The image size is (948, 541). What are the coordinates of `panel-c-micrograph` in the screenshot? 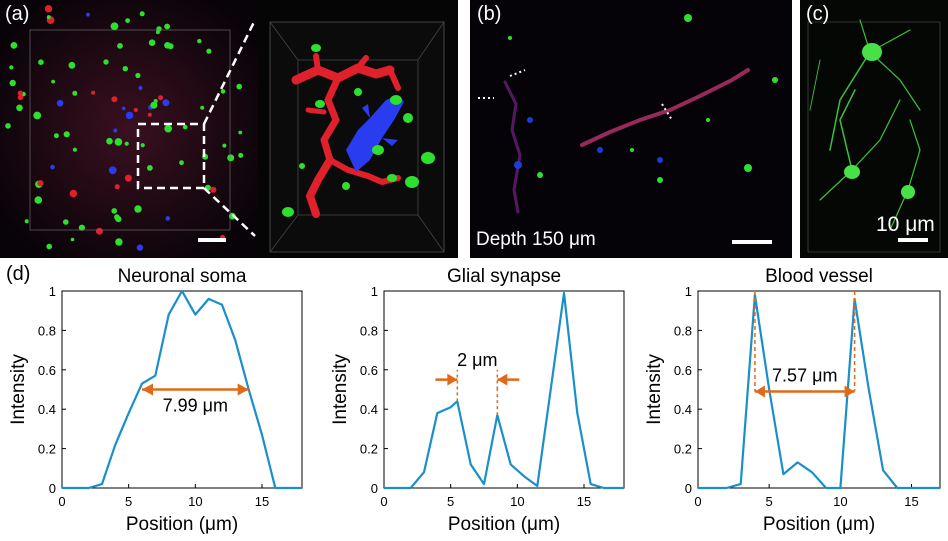 It's located at (874, 129).